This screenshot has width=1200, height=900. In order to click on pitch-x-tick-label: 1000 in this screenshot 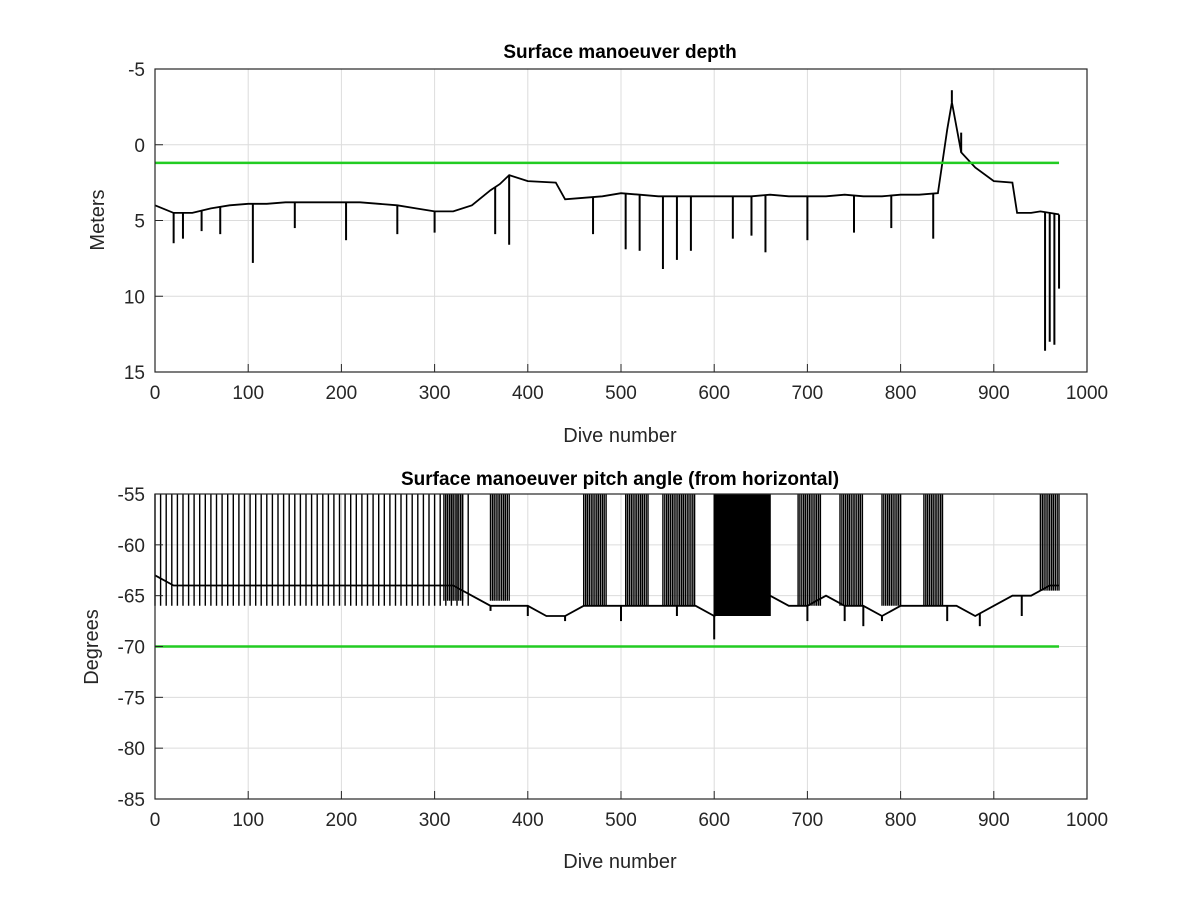, I will do `click(1087, 820)`.